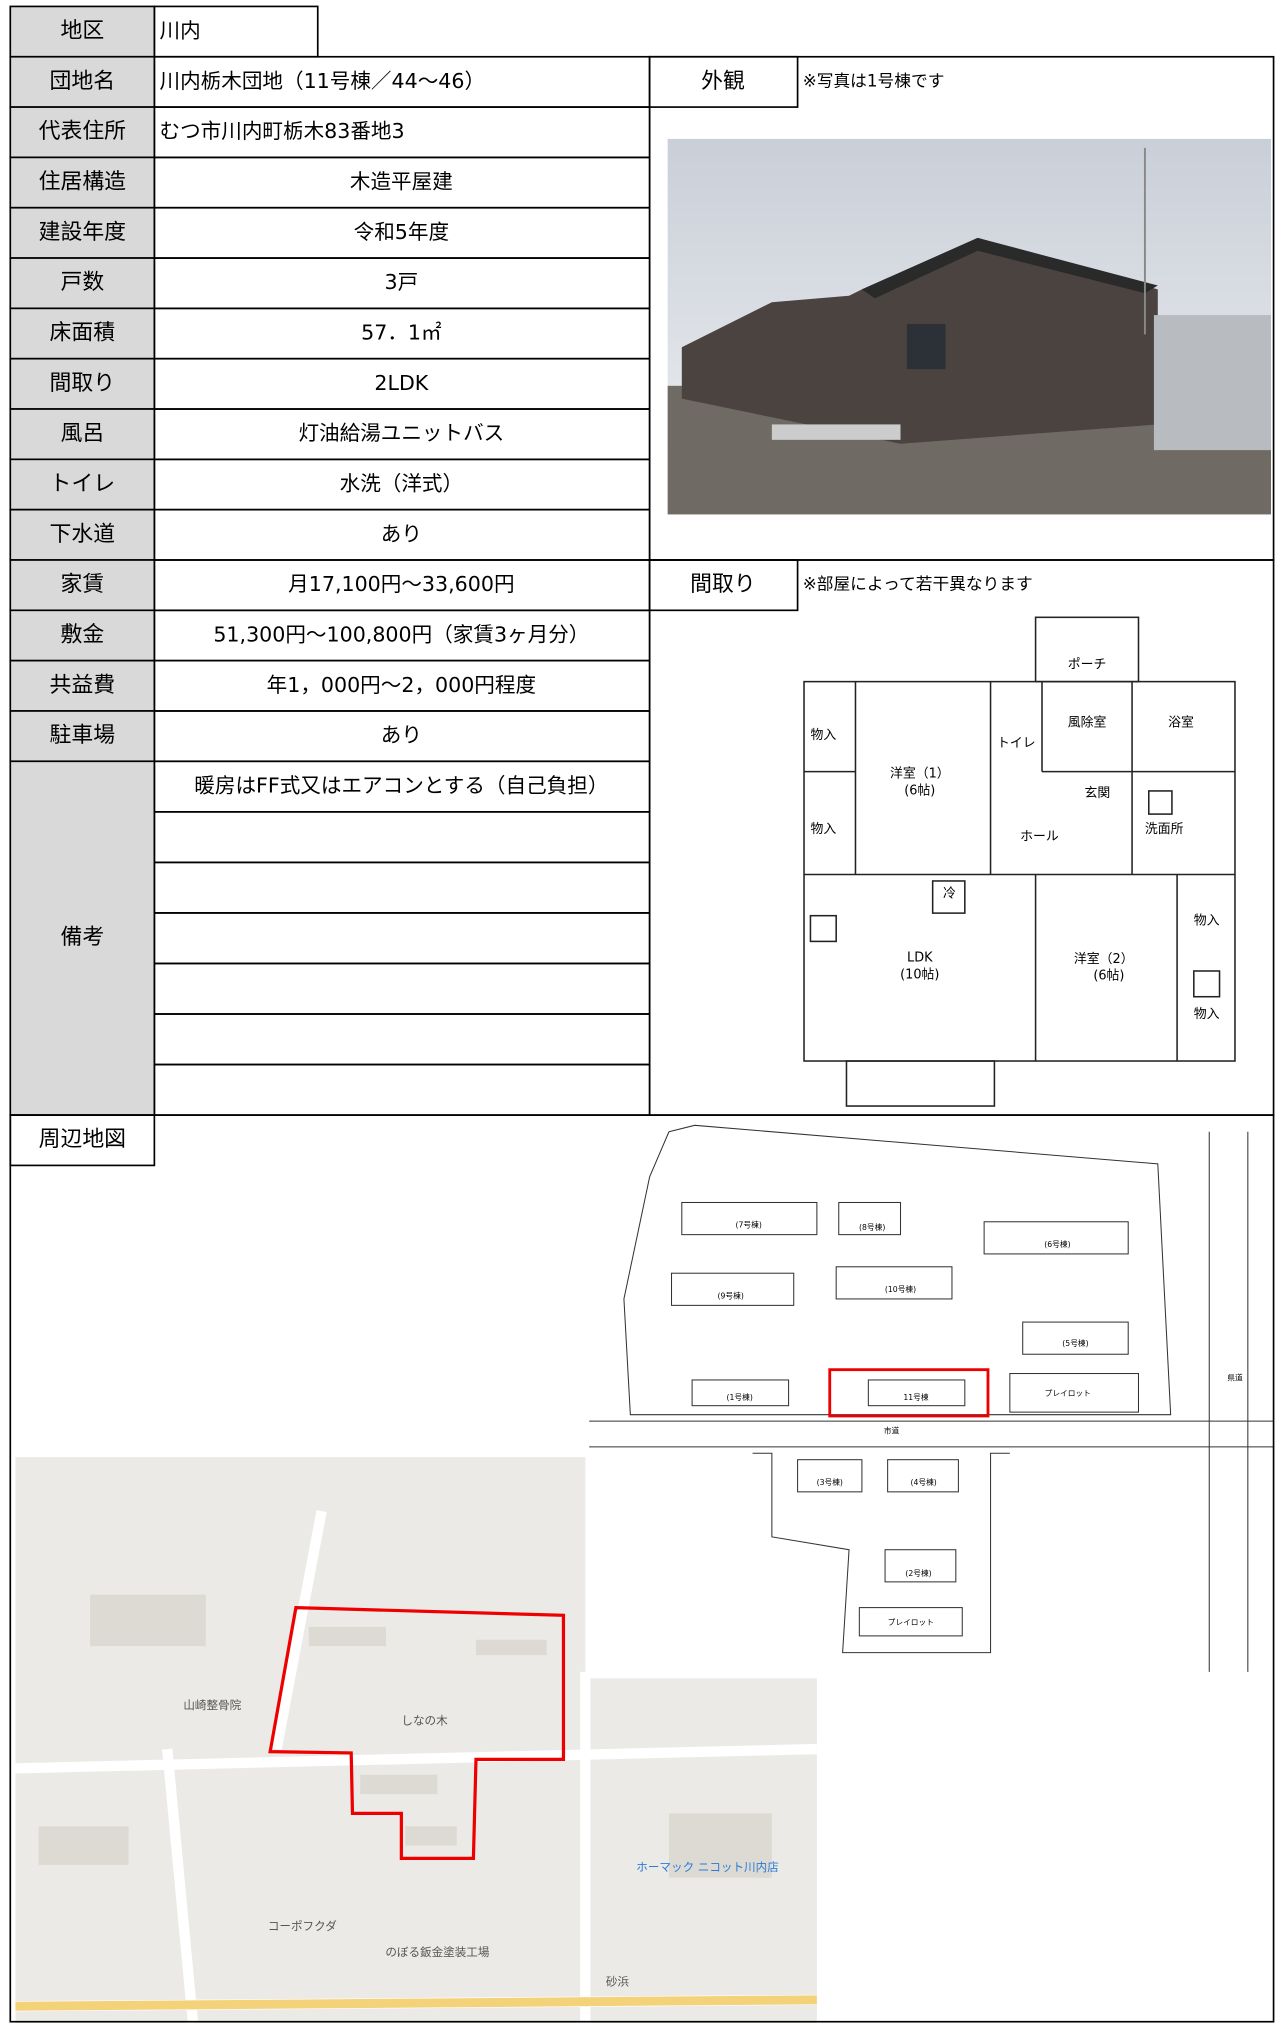 The image size is (1280, 2023). What do you see at coordinates (969, 326) in the screenshot?
I see `exterior-photo` at bounding box center [969, 326].